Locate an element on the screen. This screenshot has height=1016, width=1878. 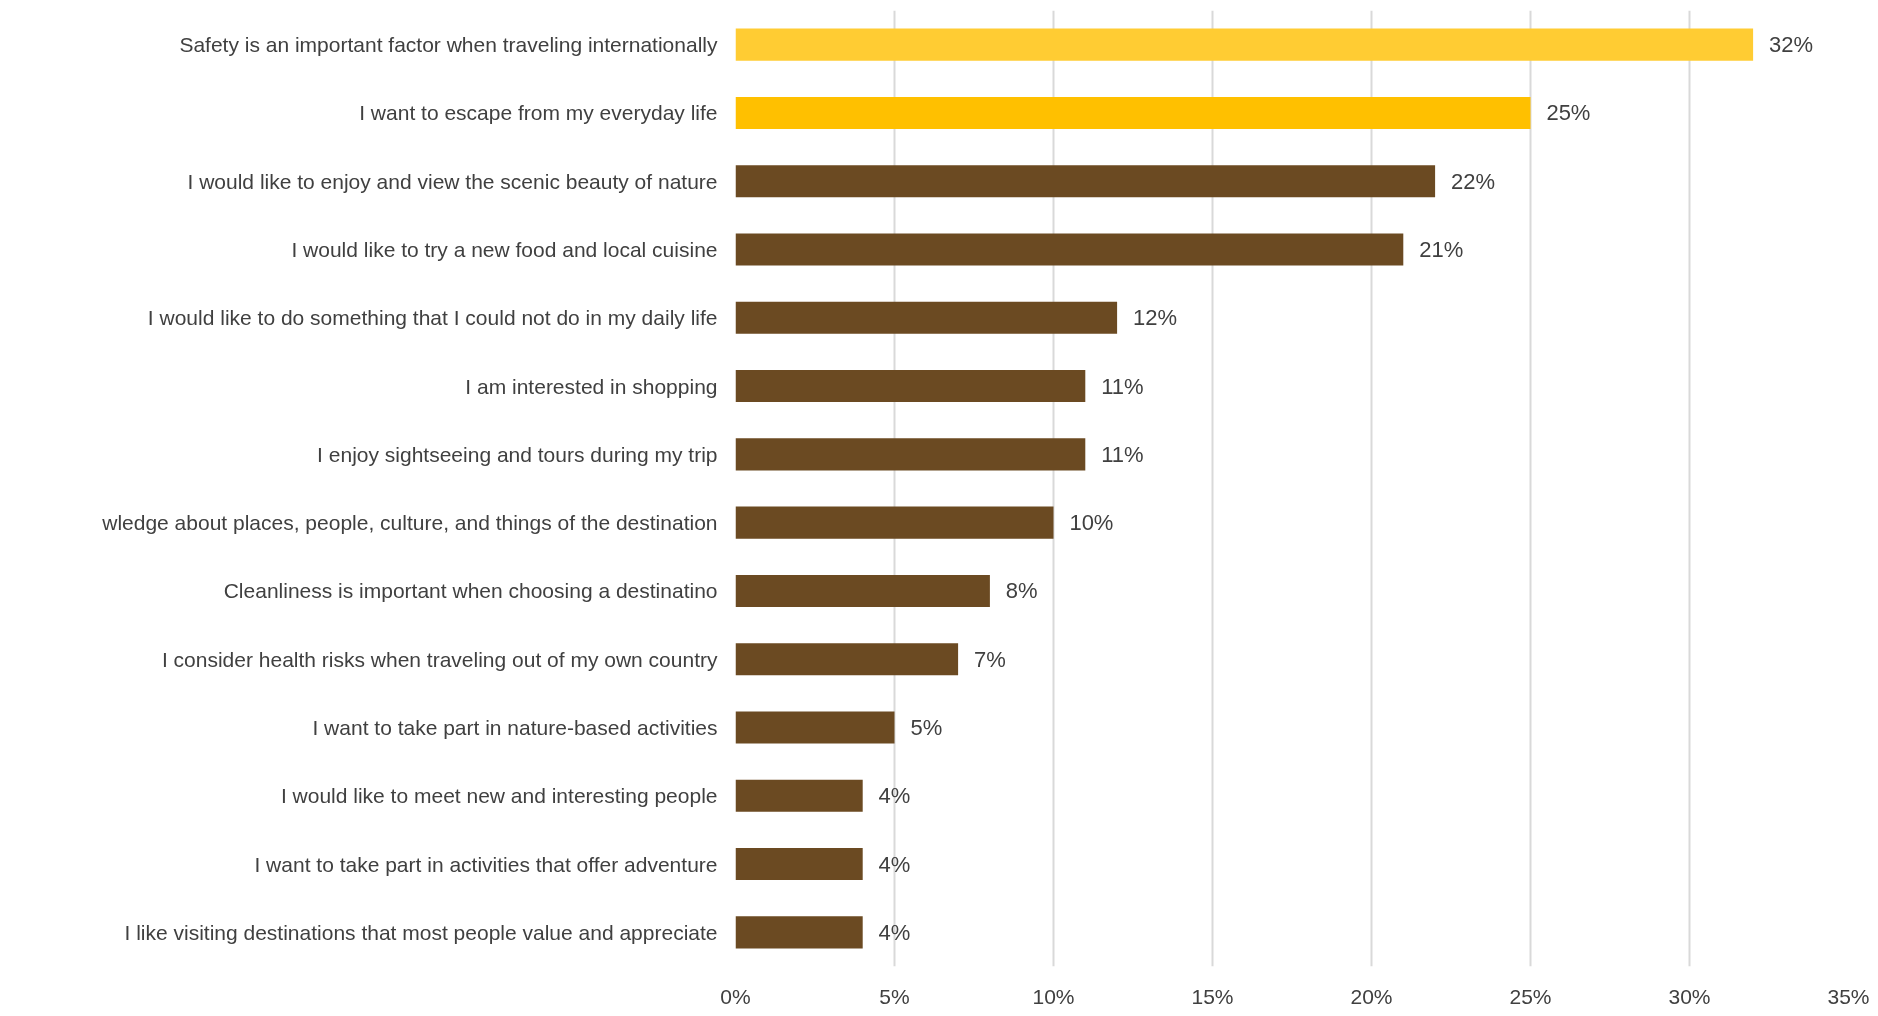
x-tick-label: 20% is located at coordinates (1371, 996).